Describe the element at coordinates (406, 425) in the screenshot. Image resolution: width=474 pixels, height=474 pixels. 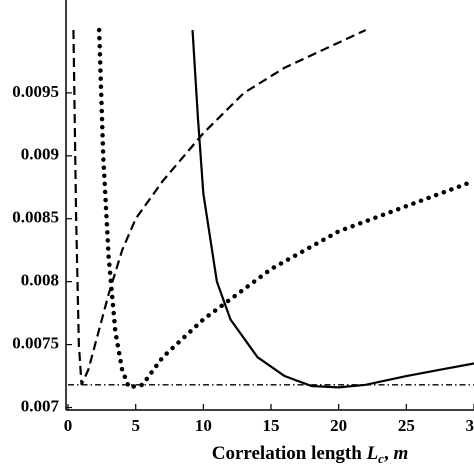
I see `x-tick-label: 25` at that location.